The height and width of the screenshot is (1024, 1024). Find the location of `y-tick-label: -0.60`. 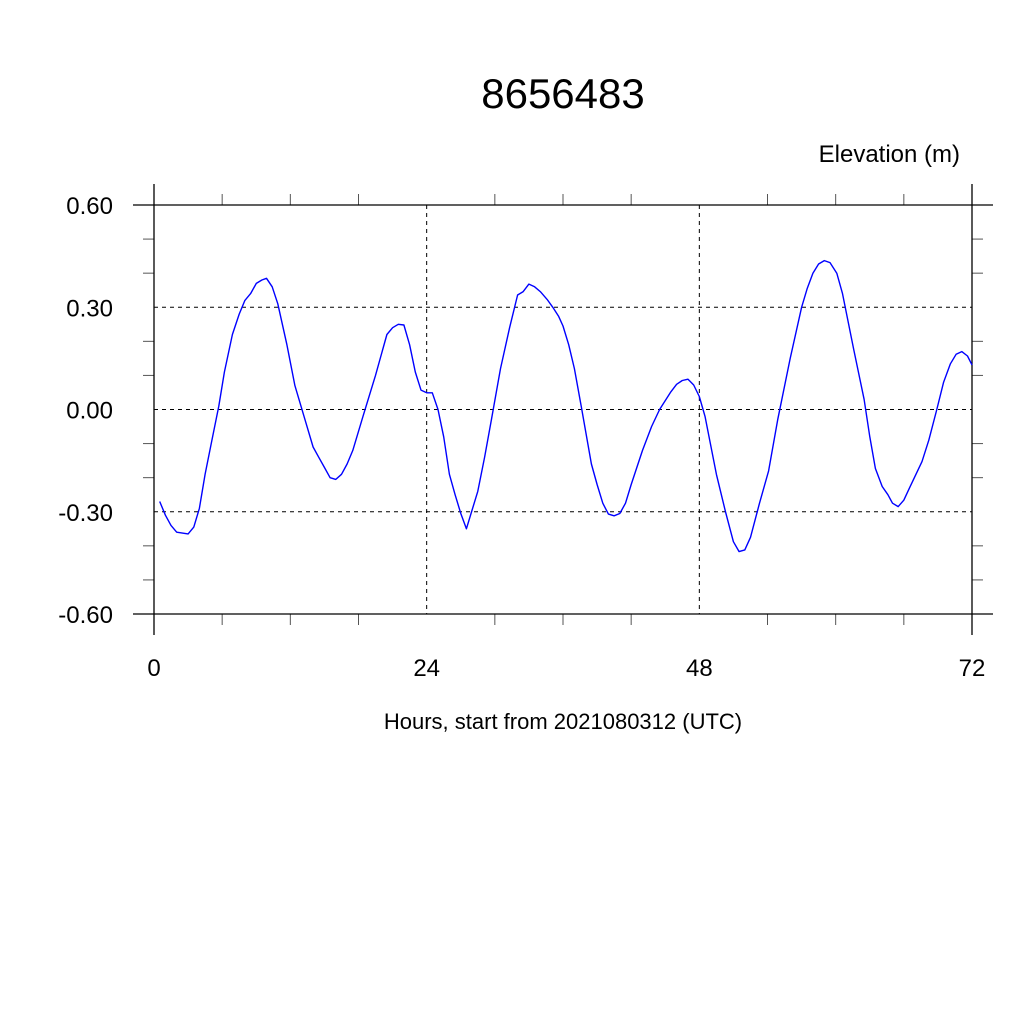

y-tick-label: -0.60 is located at coordinates (85, 615).